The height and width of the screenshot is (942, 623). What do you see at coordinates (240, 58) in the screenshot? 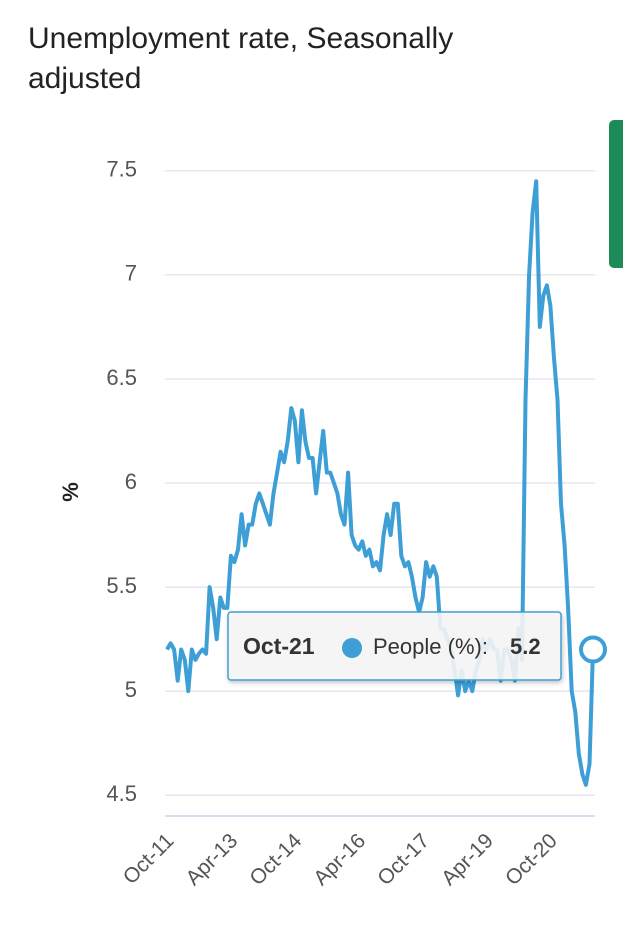
I see `chart-title: Unemployment rate, Seasonally adjusted` at bounding box center [240, 58].